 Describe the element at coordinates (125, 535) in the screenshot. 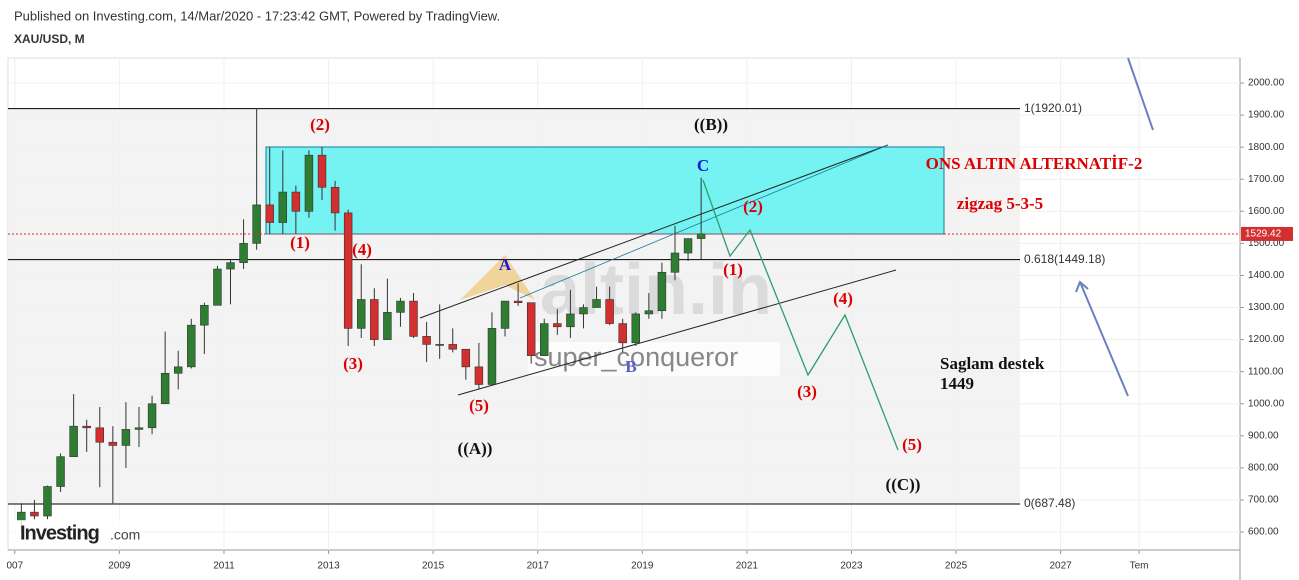

I see `logo: .com` at that location.